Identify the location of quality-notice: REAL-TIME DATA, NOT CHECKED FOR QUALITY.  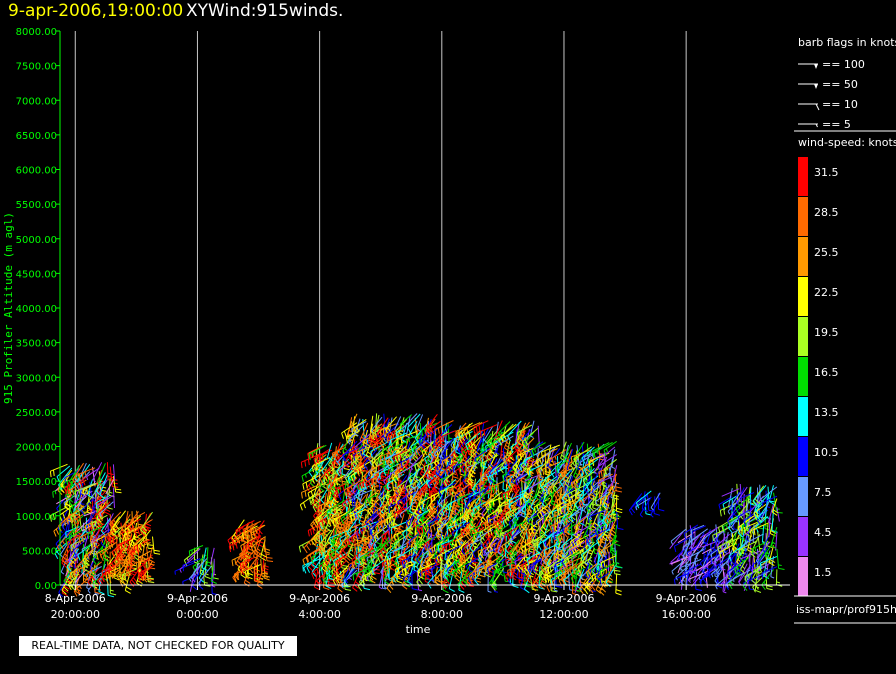
(158, 646).